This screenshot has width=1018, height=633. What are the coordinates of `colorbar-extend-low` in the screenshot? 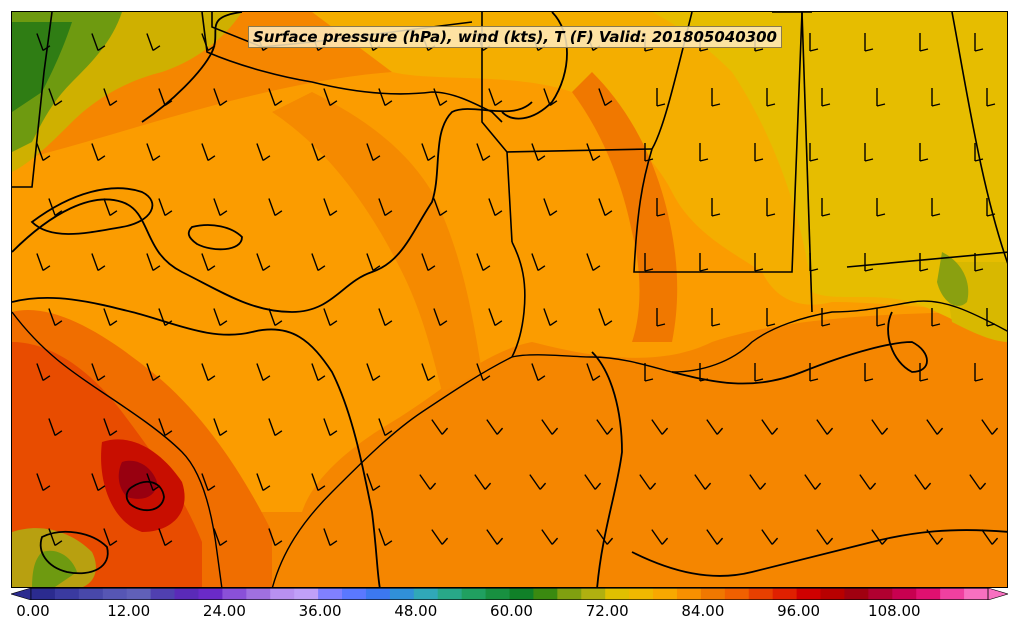 It's located at (21, 594).